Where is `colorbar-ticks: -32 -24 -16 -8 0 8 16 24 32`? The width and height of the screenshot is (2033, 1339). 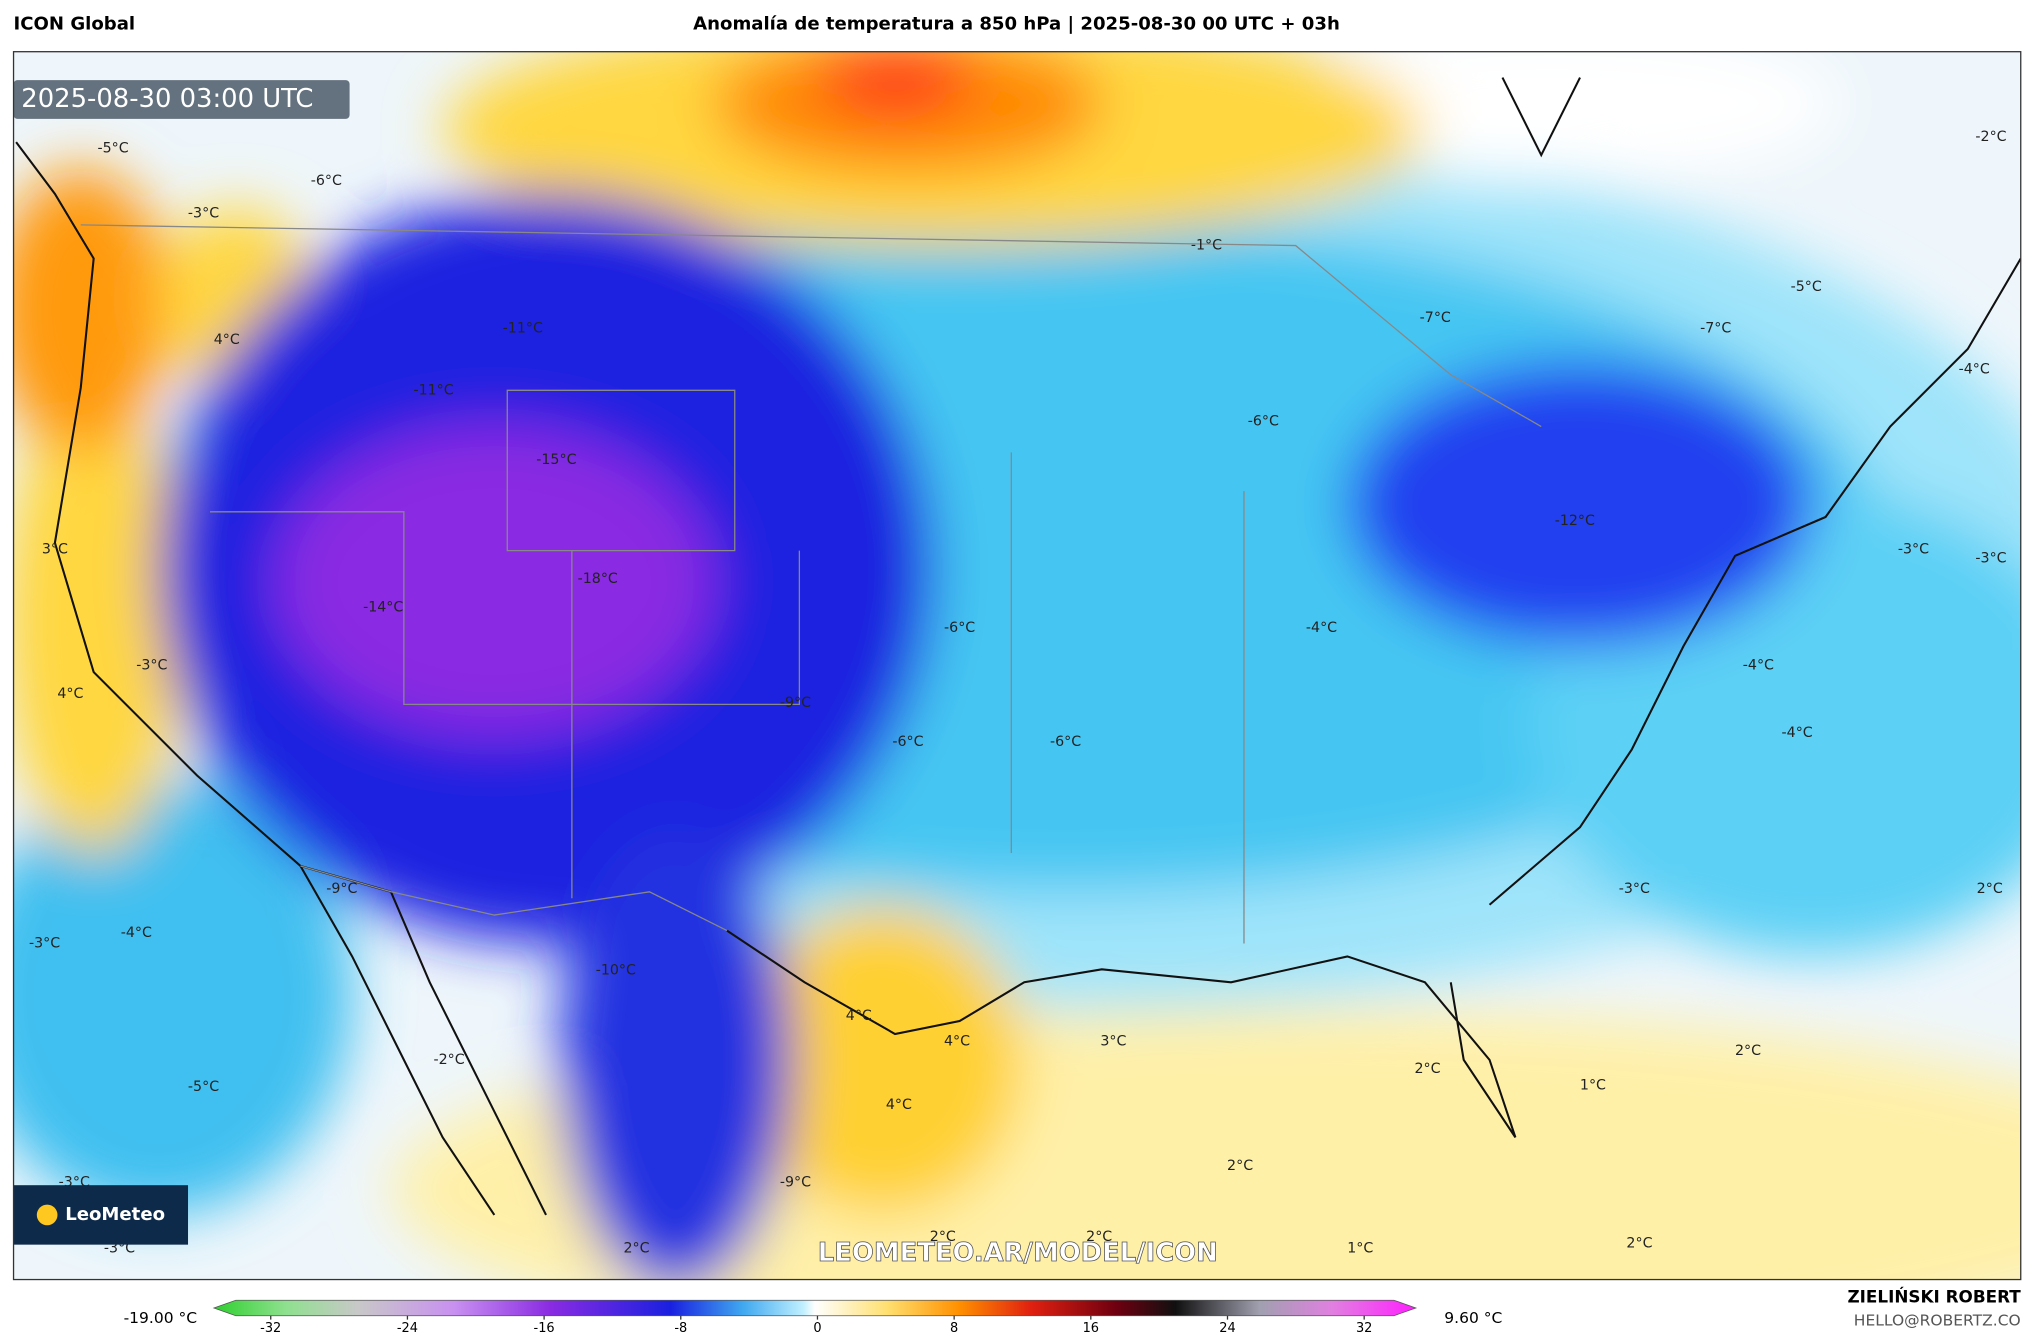 colorbar-ticks: -32 -24 -16 -8 0 8 16 24 32 is located at coordinates (816, 1325).